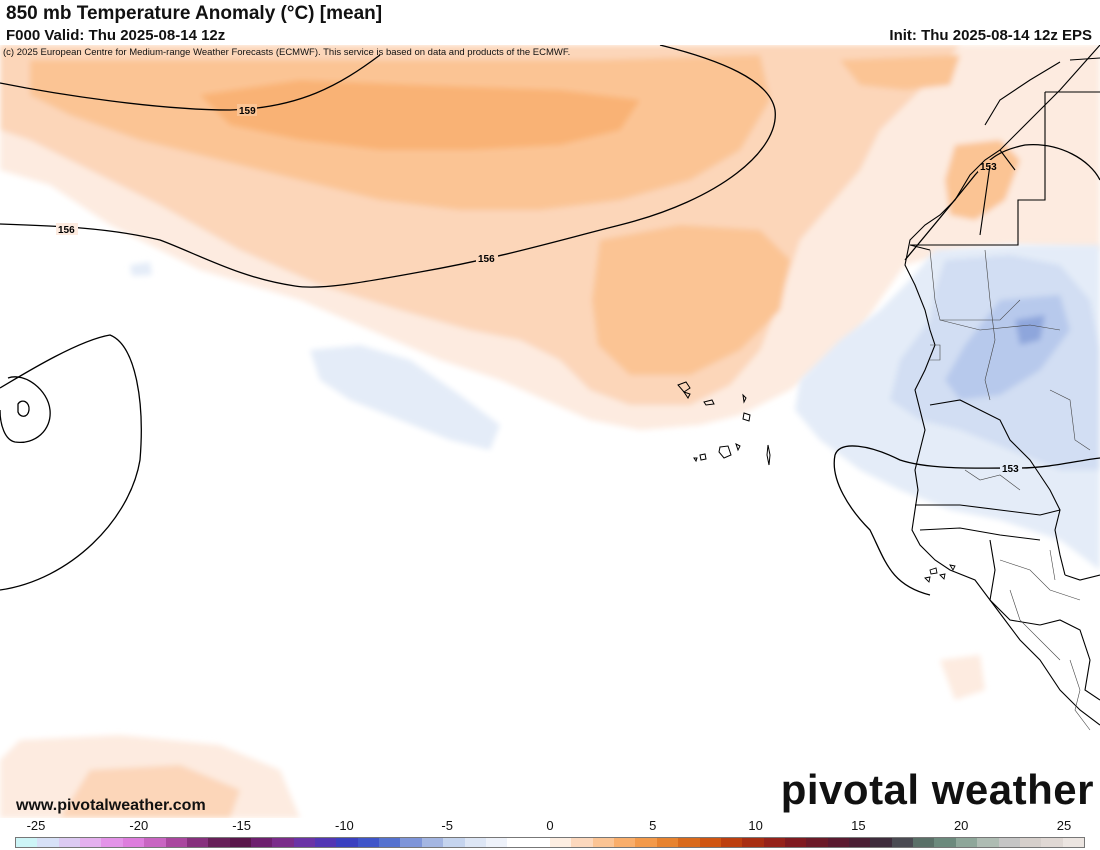  Describe the element at coordinates (858, 825) in the screenshot. I see `color-scale-tick-label: 15` at that location.